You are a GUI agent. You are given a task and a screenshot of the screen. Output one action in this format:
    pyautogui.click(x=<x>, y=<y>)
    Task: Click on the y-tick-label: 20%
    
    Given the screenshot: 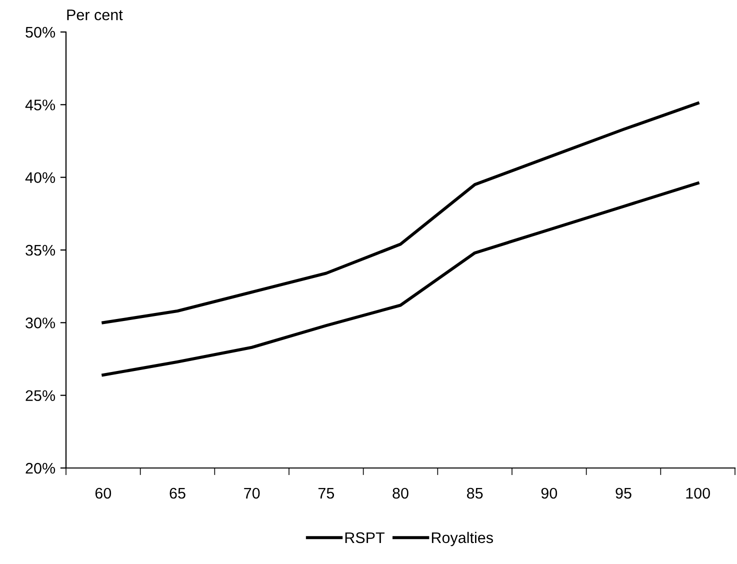 What is the action you would take?
    pyautogui.click(x=41, y=468)
    